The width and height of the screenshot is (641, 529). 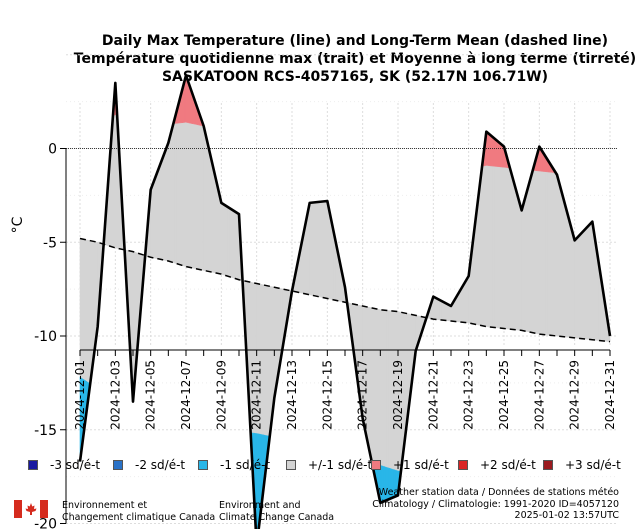 What do you see at coordinates (18, 224) in the screenshot?
I see `y-axis-label: °C` at bounding box center [18, 224].